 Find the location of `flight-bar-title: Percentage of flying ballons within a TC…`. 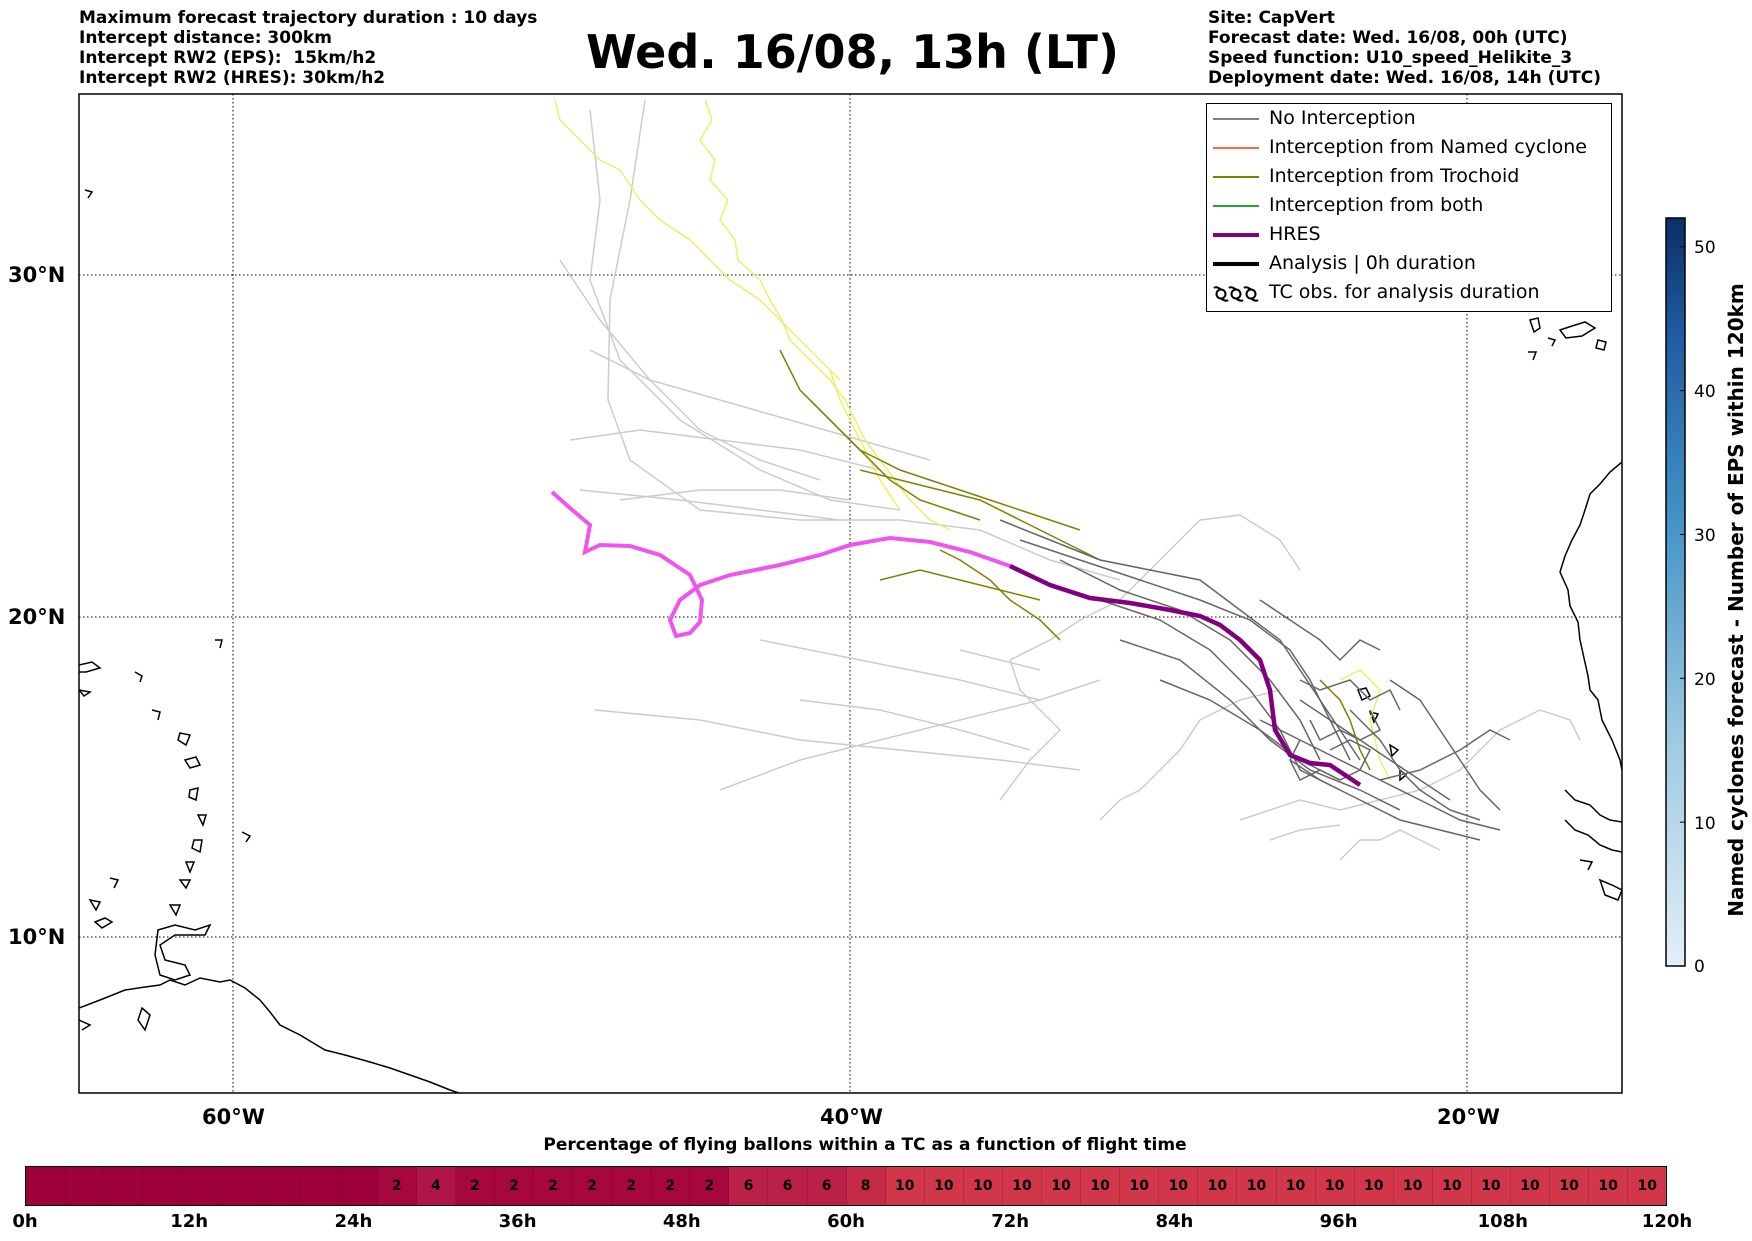

flight-bar-title: Percentage of flying ballons within a TC… is located at coordinates (865, 1145).